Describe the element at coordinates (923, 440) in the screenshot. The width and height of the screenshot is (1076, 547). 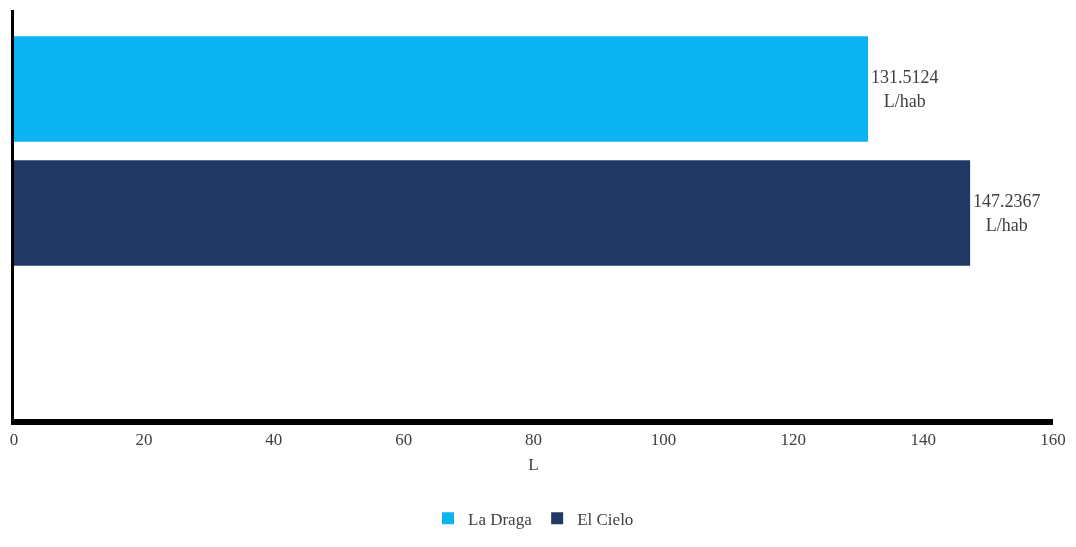
I see `x-tick-label: 140` at that location.